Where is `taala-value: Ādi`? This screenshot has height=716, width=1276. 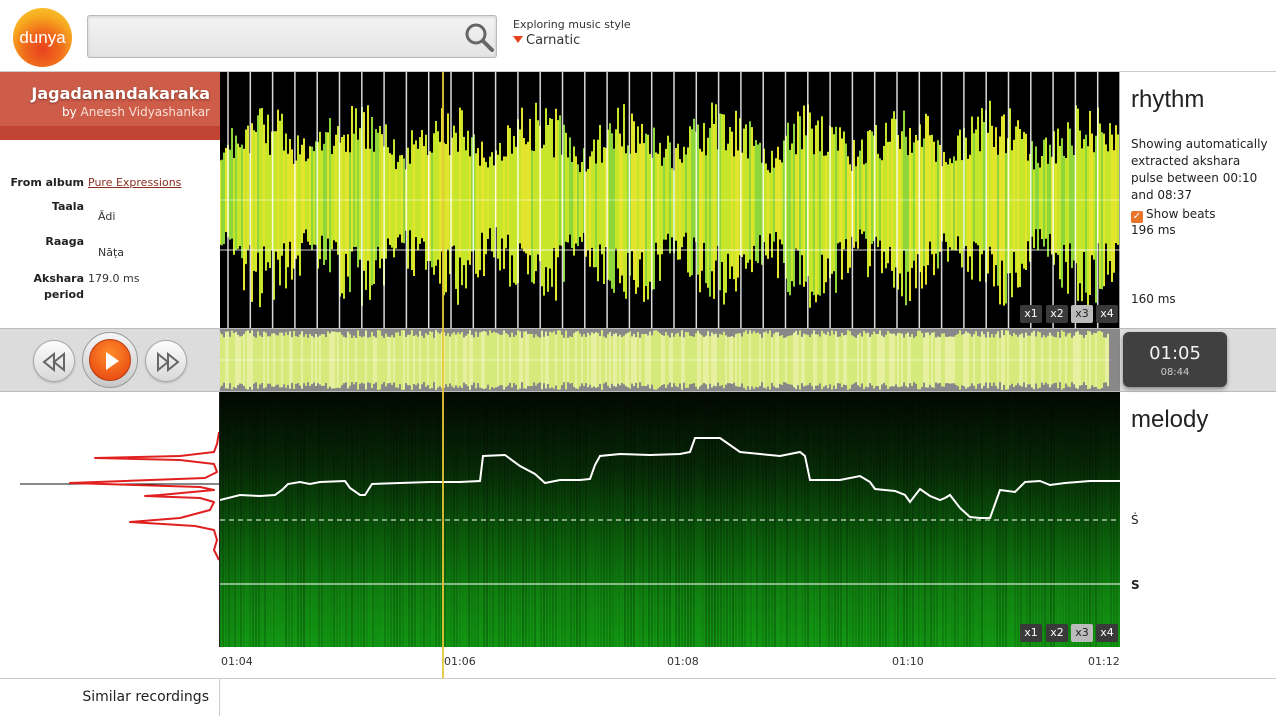
taala-value: Ādi is located at coordinates (107, 216).